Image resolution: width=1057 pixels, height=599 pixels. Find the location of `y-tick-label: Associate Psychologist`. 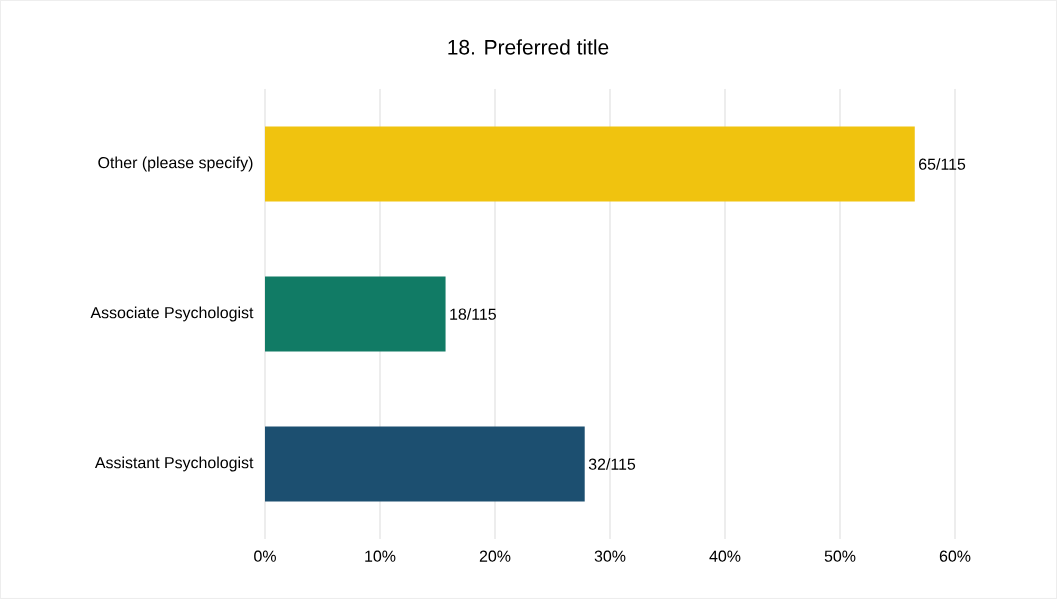

y-tick-label: Associate Psychologist is located at coordinates (172, 314).